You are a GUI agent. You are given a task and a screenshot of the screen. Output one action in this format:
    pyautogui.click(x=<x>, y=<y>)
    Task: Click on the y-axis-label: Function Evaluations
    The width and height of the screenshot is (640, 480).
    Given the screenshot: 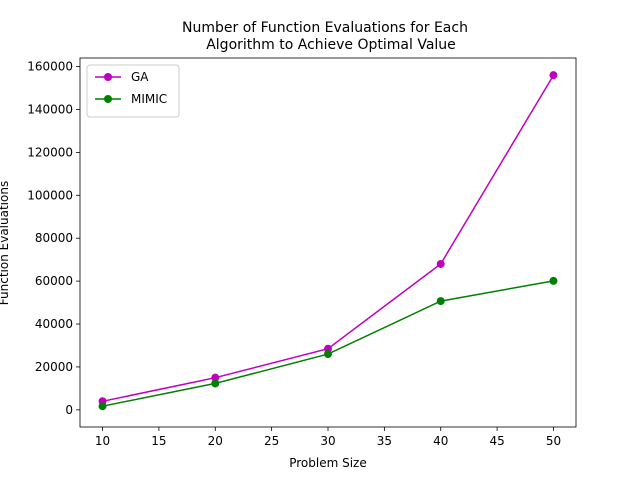 What is the action you would take?
    pyautogui.click(x=5, y=243)
    